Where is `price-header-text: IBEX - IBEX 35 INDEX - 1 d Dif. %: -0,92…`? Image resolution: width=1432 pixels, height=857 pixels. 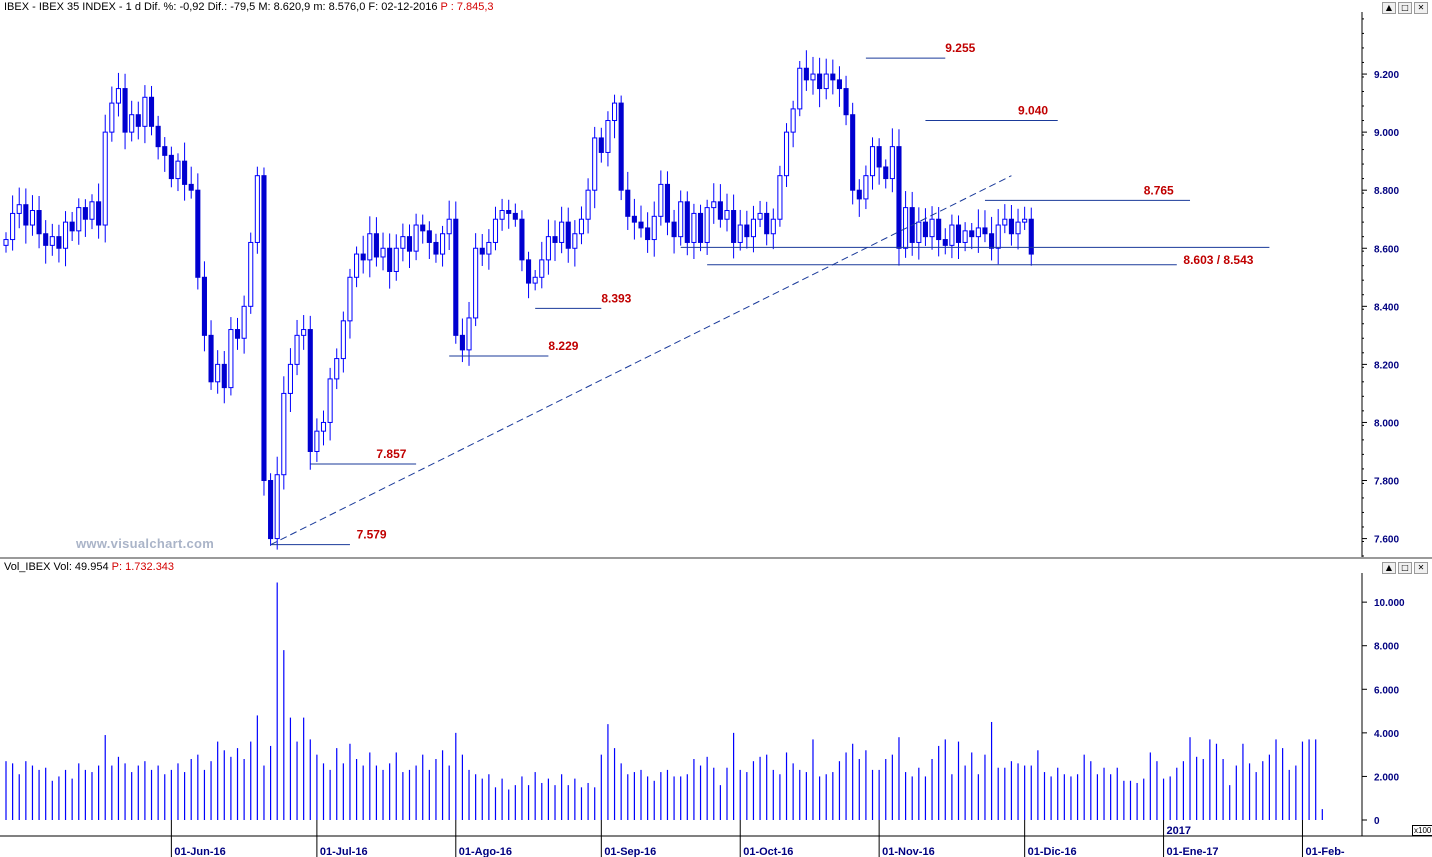 price-header-text: IBEX - IBEX 35 INDEX - 1 d Dif. %: -0,92… is located at coordinates (221, 7).